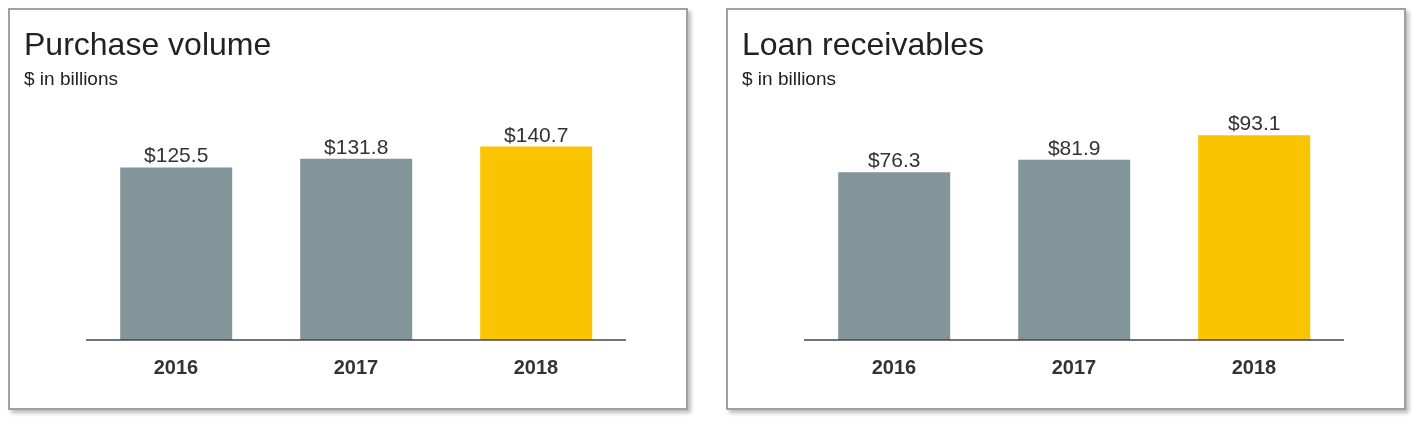 Image resolution: width=1423 pixels, height=424 pixels. I want to click on data-label: $131.8, so click(356, 146).